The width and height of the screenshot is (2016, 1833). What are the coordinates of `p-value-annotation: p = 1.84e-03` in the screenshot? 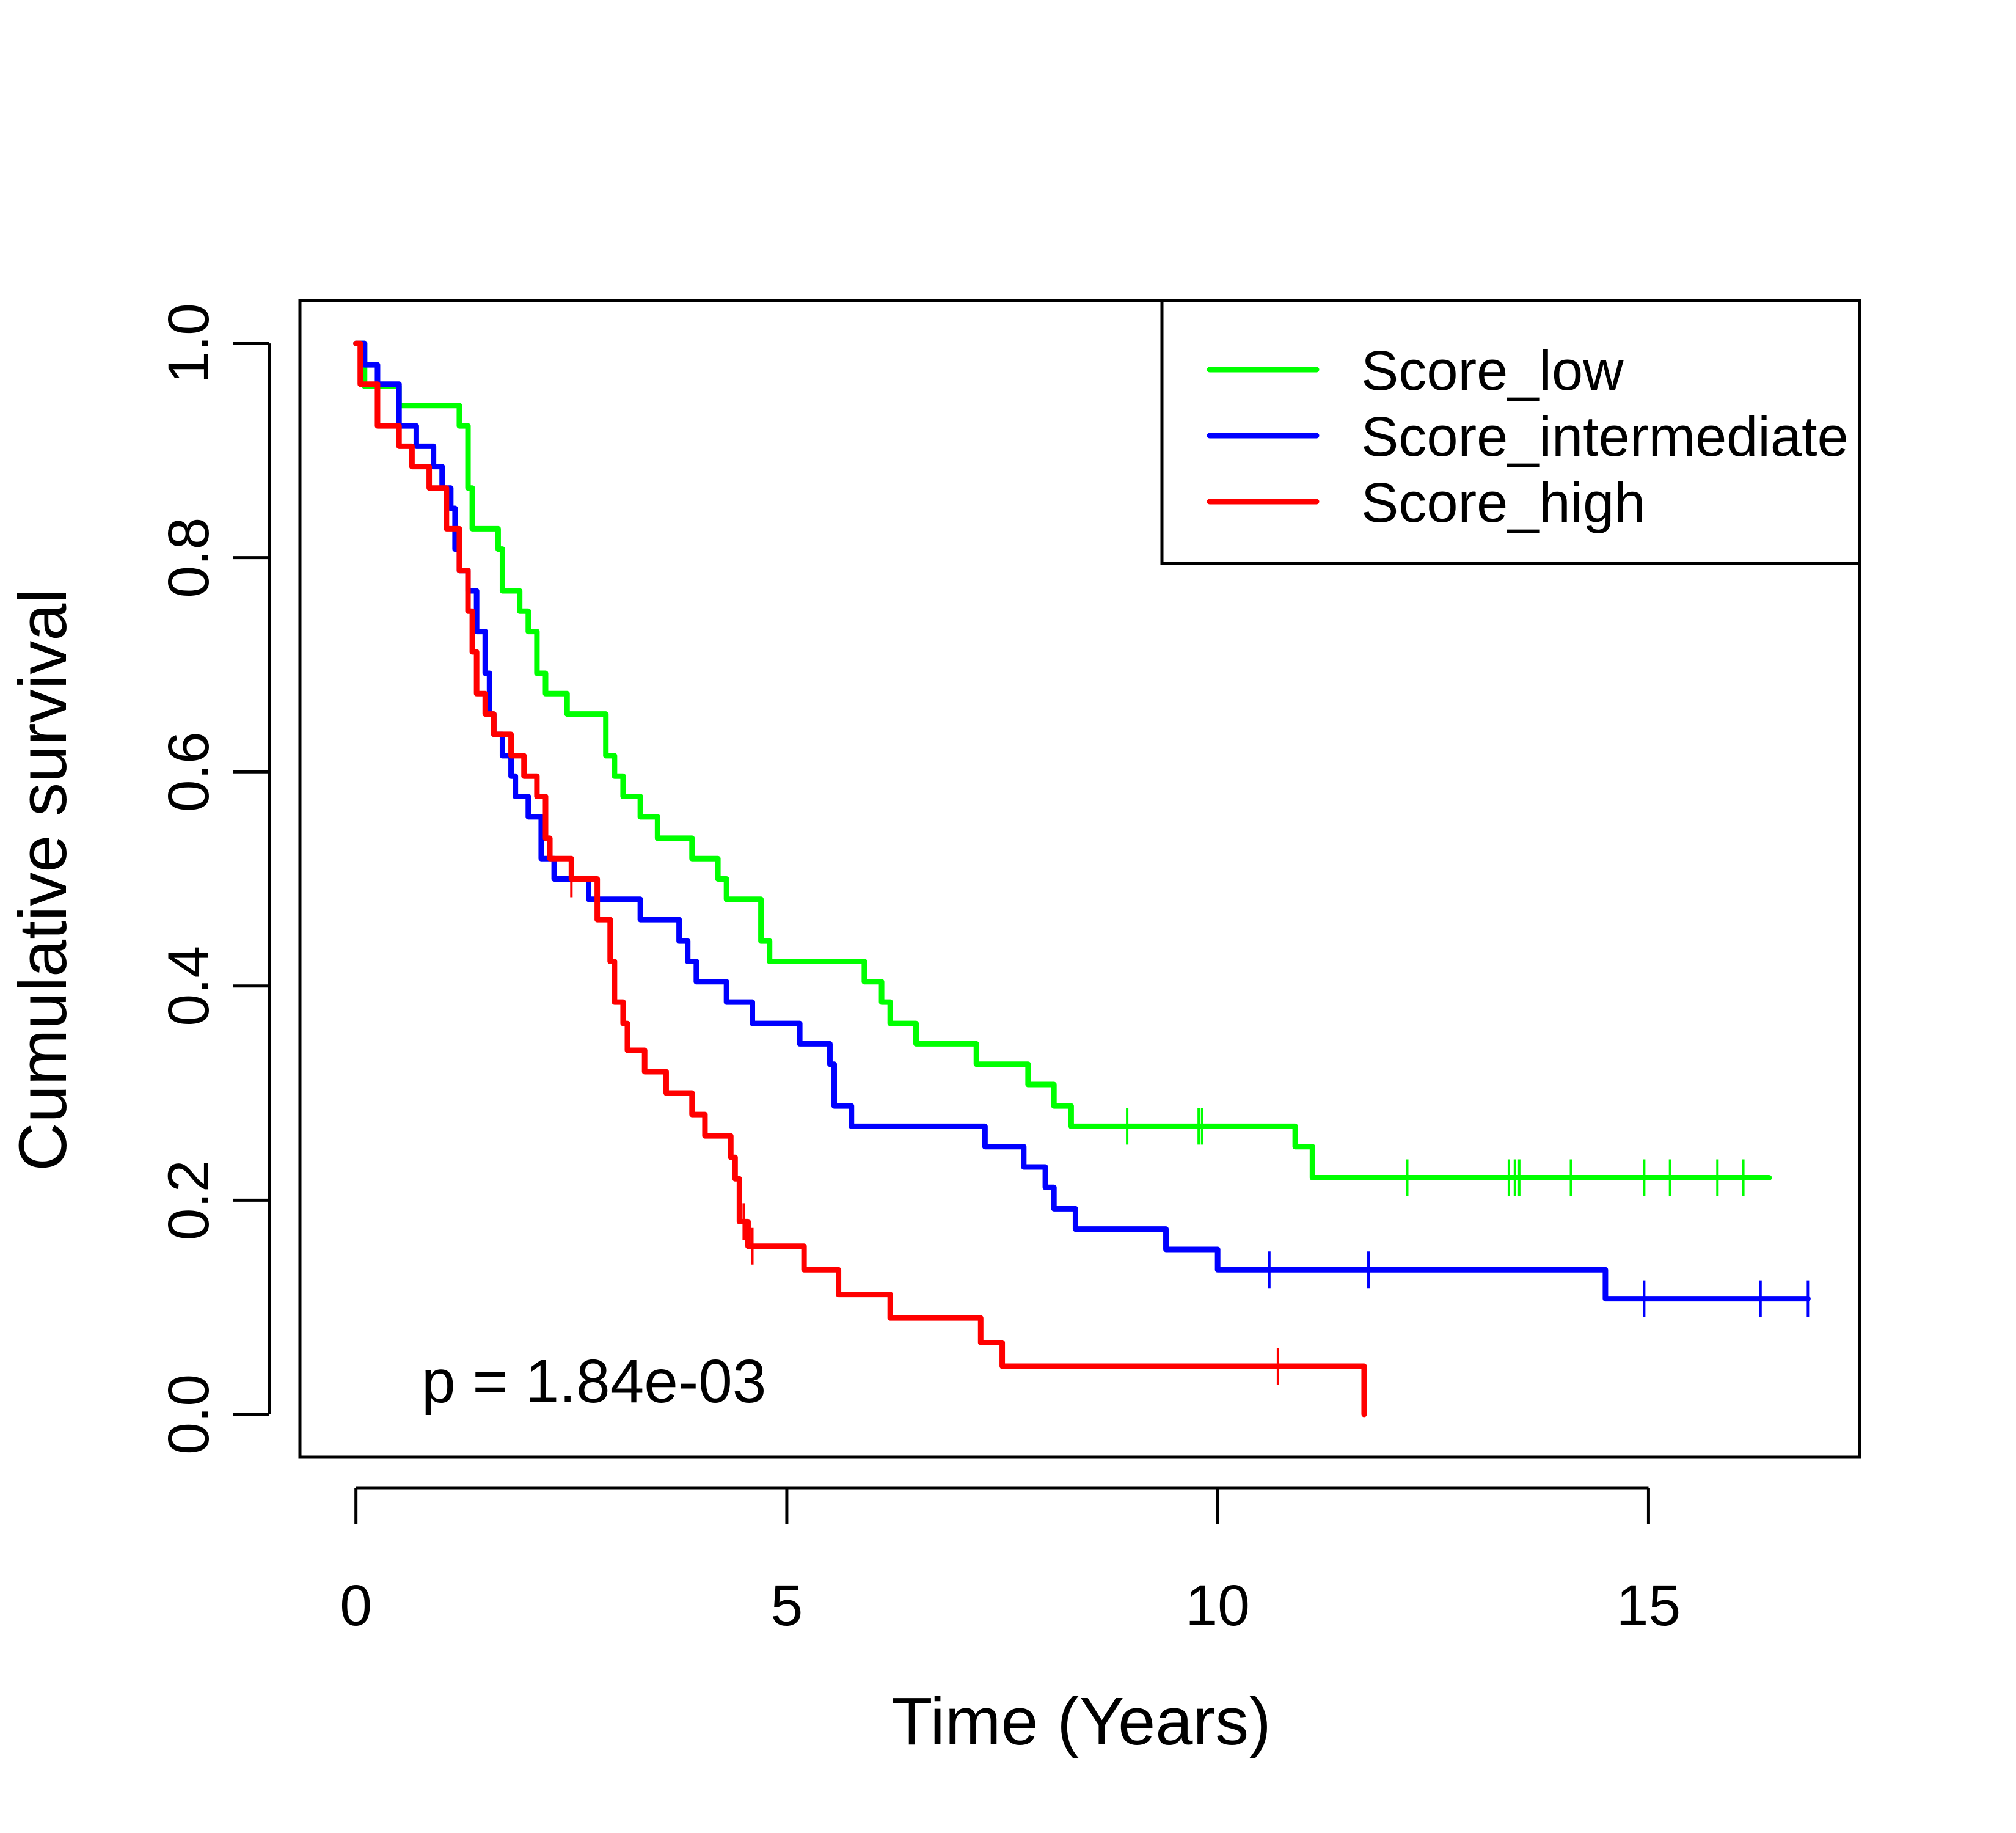 It's located at (594, 1381).